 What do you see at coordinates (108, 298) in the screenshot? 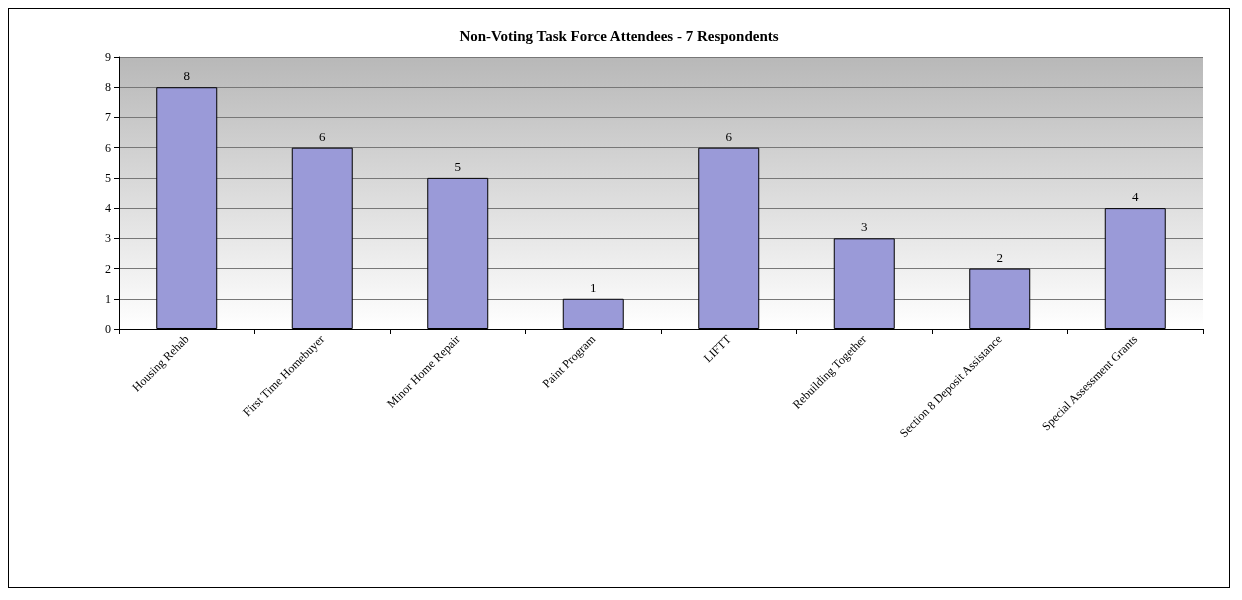
I see `y-tick-label: 1` at bounding box center [108, 298].